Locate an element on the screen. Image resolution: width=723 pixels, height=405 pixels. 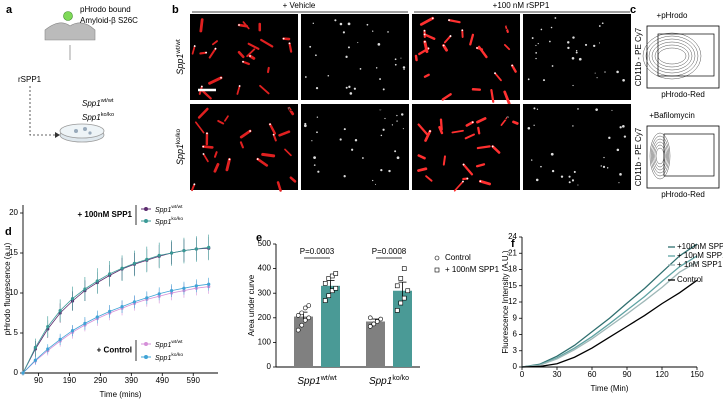
x-axis-label: Time (mins) is located at coordinates (121, 394).